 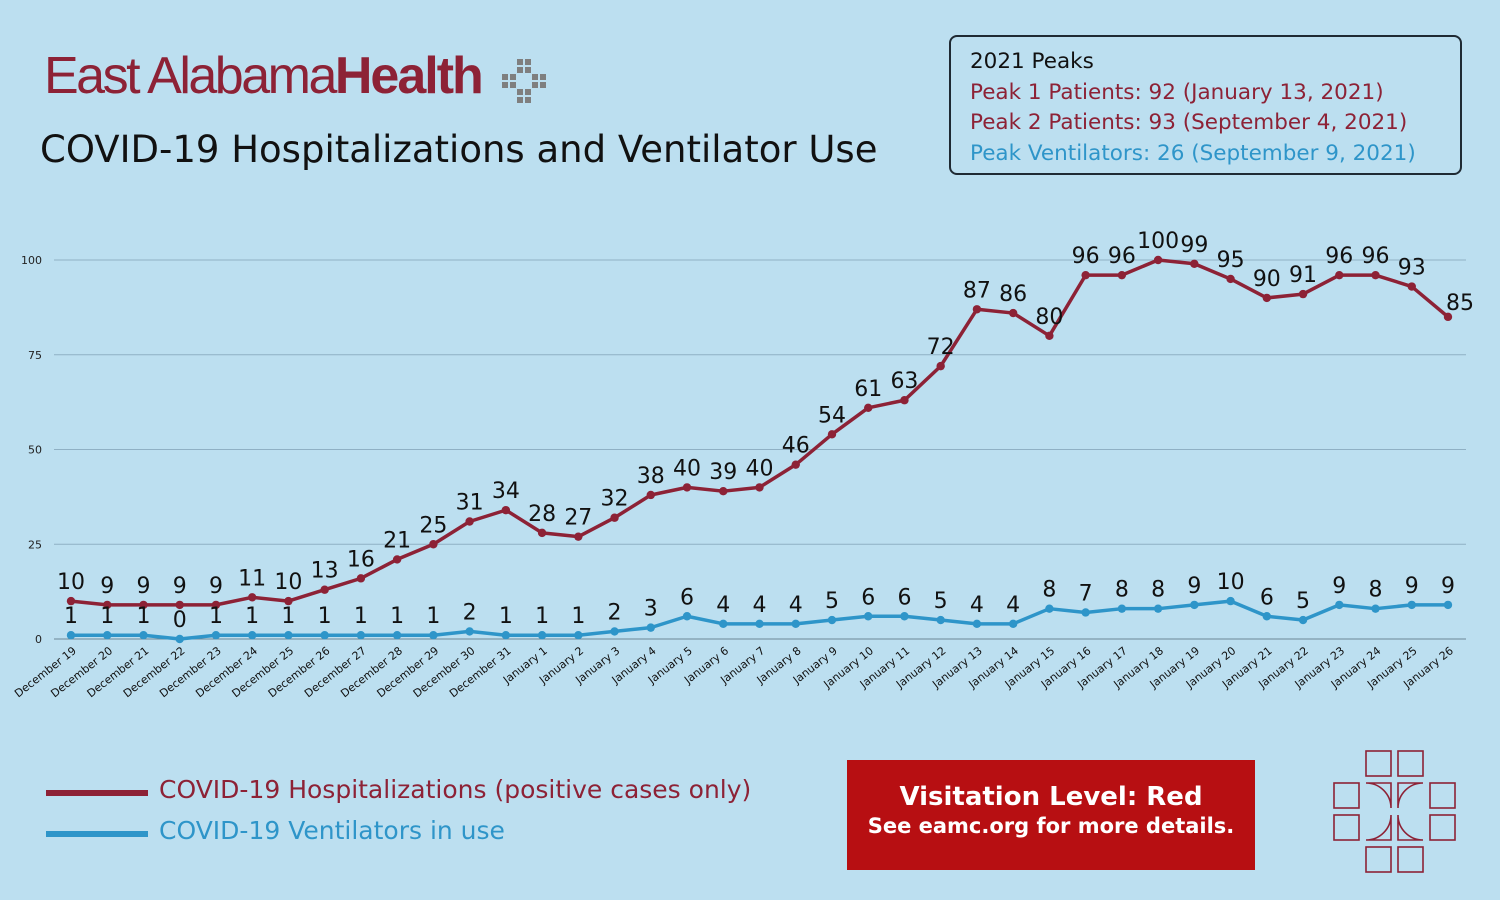 I want to click on x-tick-label: December 28, so click(x=371, y=672).